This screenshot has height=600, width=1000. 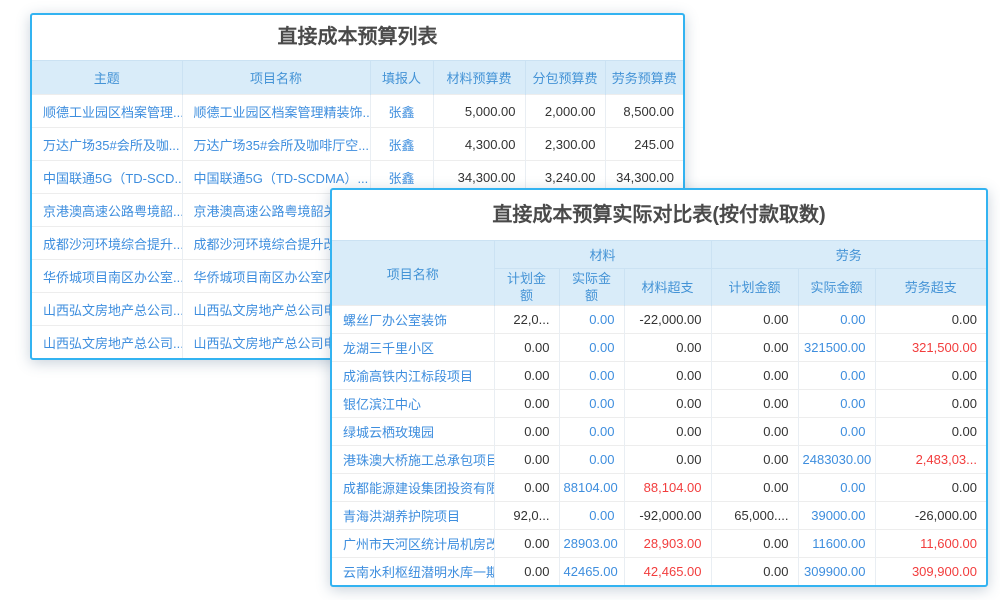 What do you see at coordinates (755, 287) in the screenshot?
I see `column-header-labor-plan: 计划金额` at bounding box center [755, 287].